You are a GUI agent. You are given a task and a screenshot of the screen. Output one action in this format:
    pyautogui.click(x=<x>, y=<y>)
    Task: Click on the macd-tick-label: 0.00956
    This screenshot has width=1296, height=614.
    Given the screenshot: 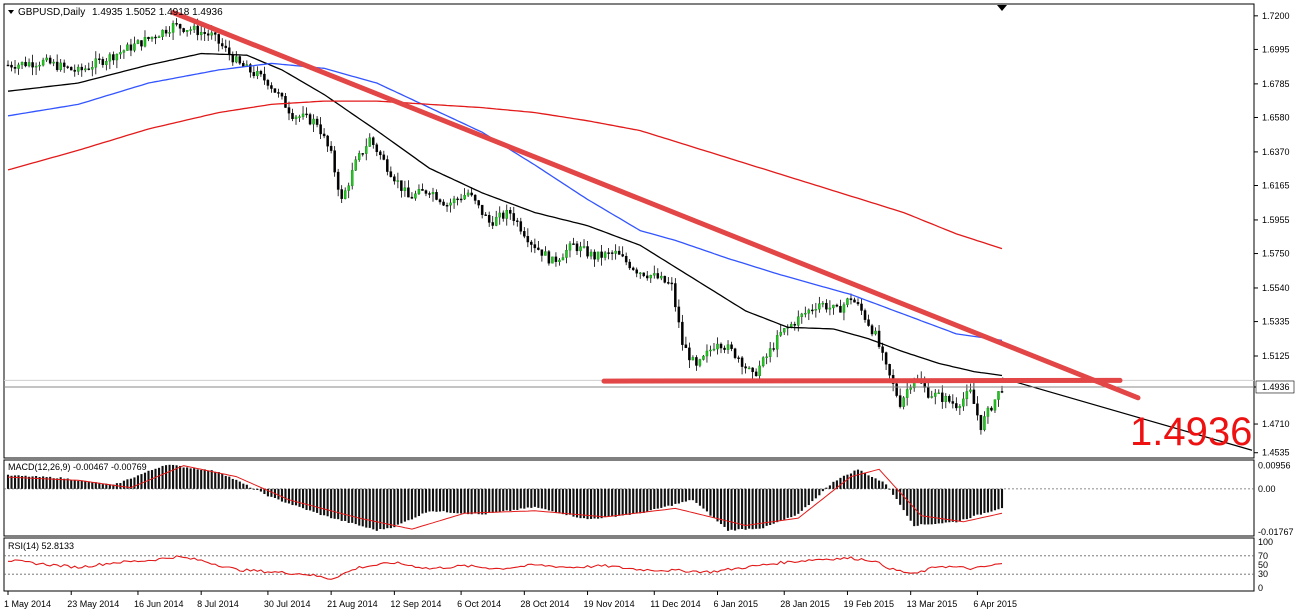 What is the action you would take?
    pyautogui.click(x=1274, y=466)
    